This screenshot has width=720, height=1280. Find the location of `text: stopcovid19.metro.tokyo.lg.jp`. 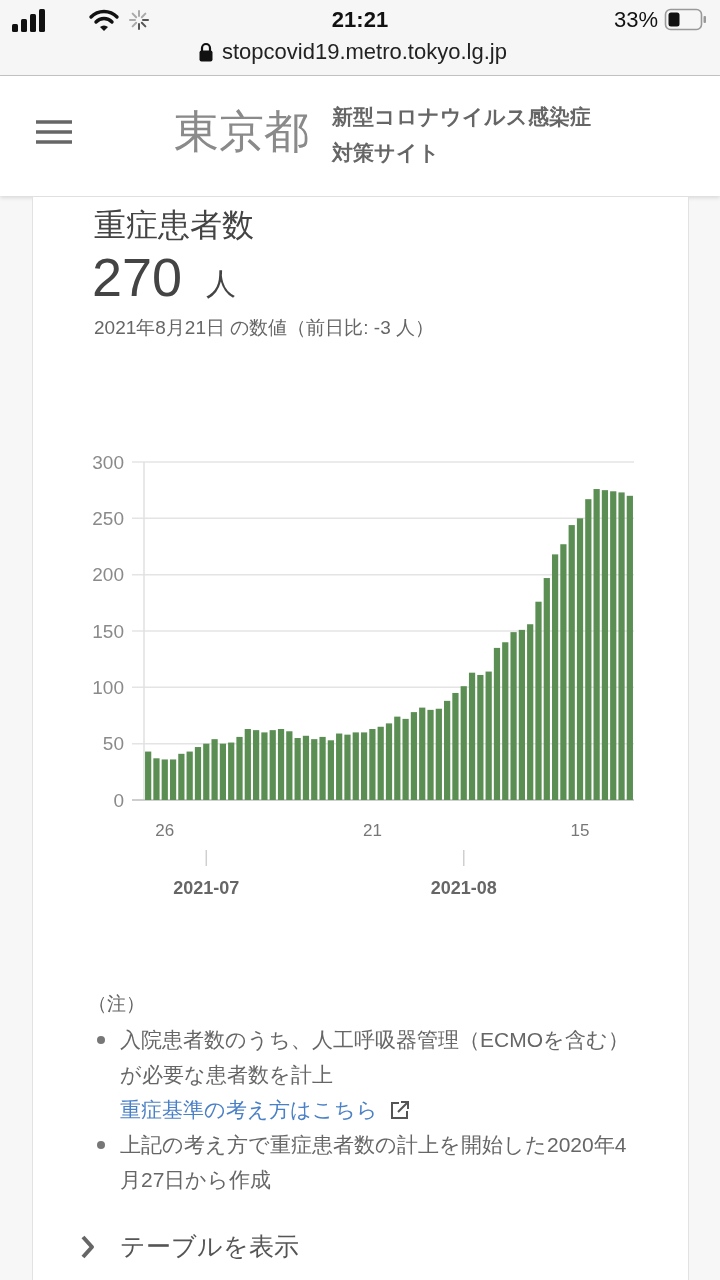

text: stopcovid19.metro.tokyo.lg.jp is located at coordinates (364, 52).